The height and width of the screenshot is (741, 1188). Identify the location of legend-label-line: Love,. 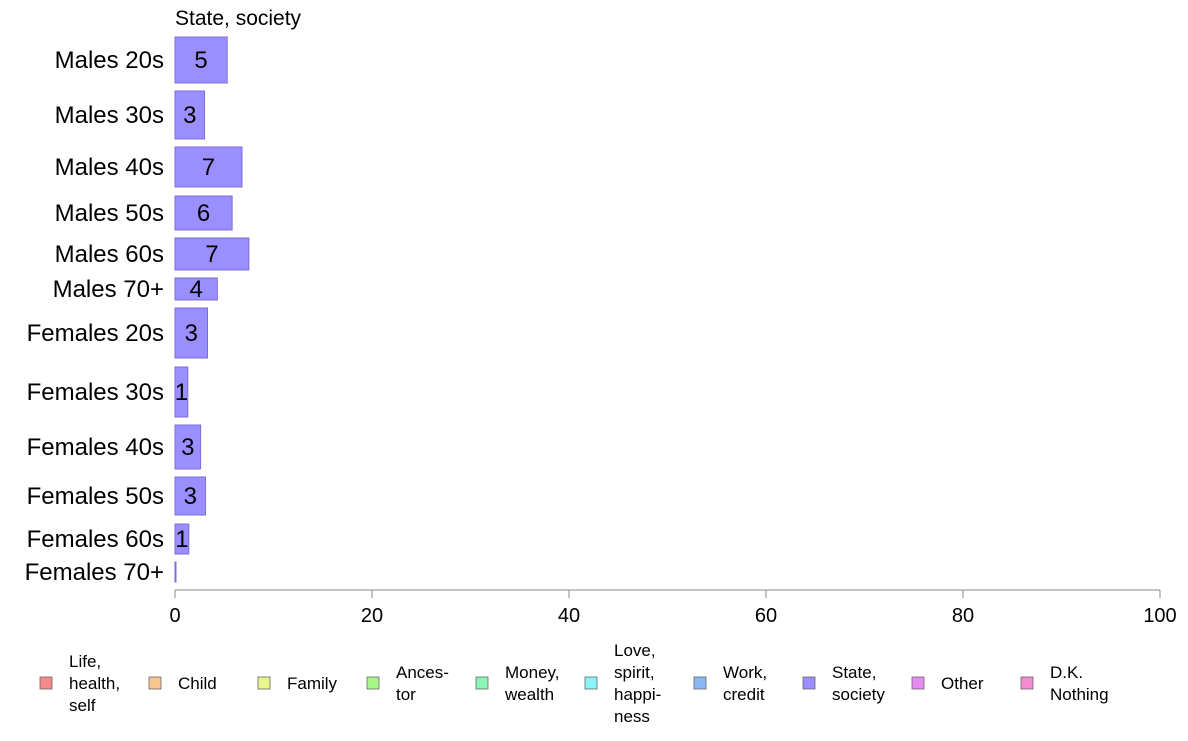
(635, 650).